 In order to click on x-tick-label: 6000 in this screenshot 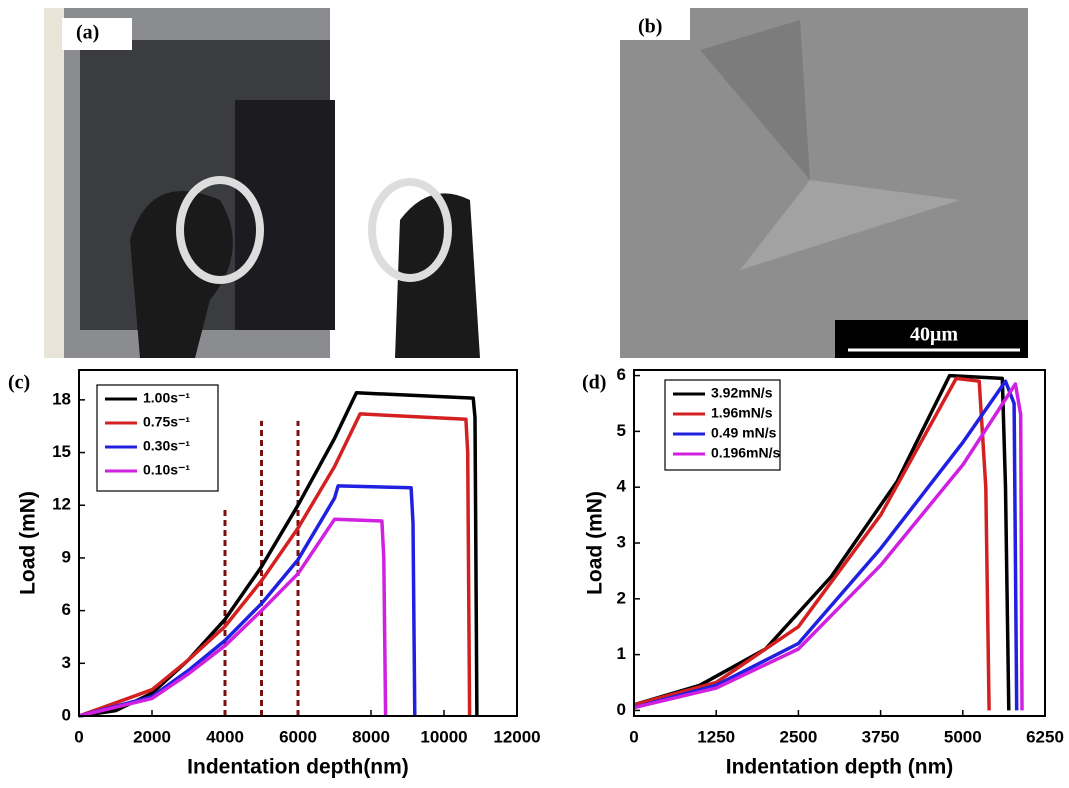, I will do `click(298, 736)`.